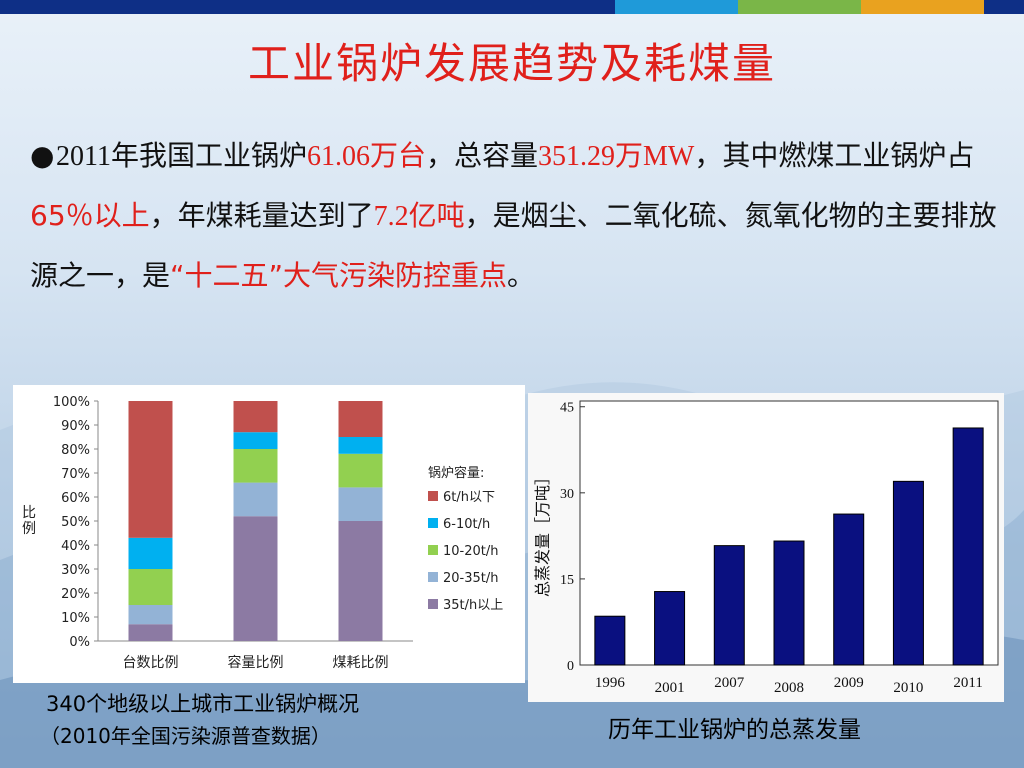  What do you see at coordinates (849, 683) in the screenshot?
I see `x-category-label: 2009` at bounding box center [849, 683].